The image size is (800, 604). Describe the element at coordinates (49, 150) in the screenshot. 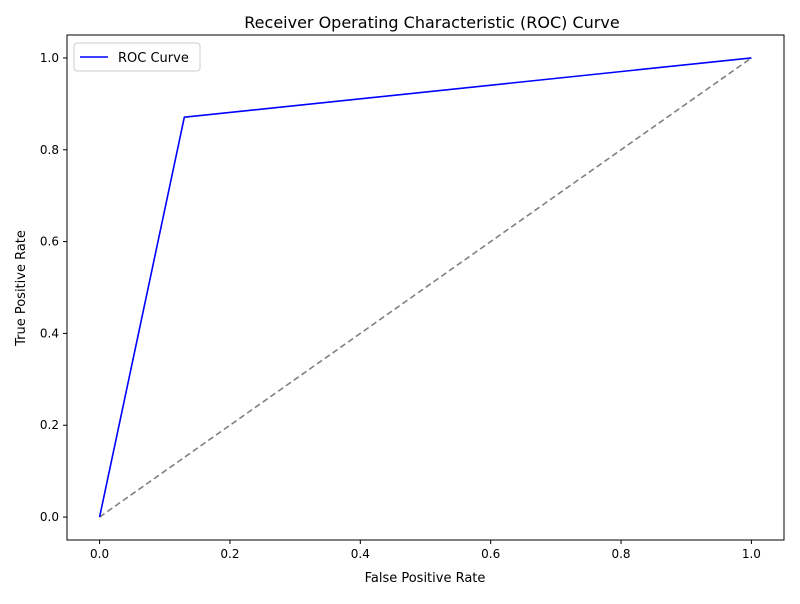

I see `y-tick-label: 0.8` at that location.